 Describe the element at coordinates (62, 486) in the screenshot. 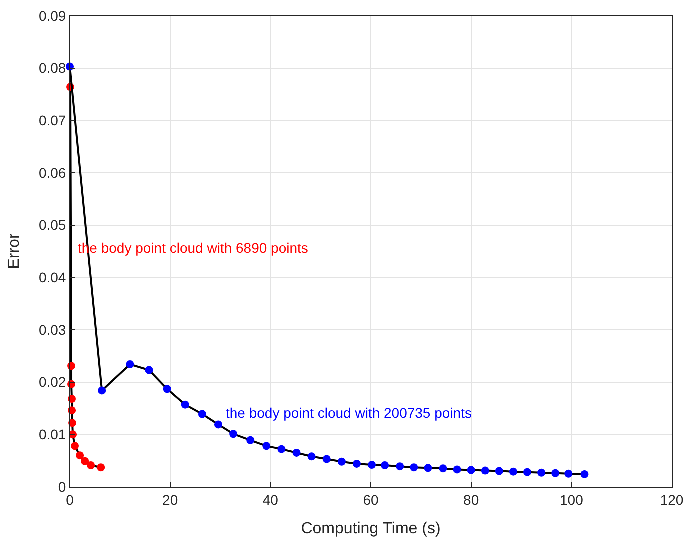

I see `y-tick-label: 0` at that location.